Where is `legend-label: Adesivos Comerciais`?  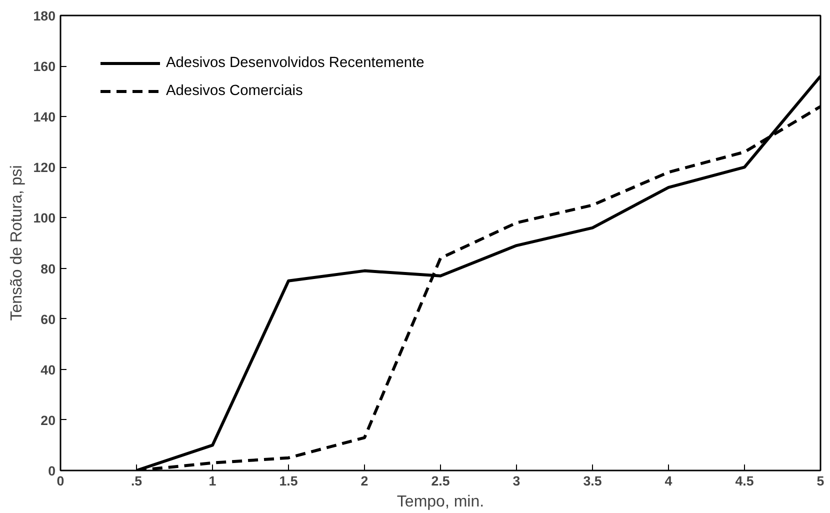
legend-label: Adesivos Comerciais is located at coordinates (234, 91).